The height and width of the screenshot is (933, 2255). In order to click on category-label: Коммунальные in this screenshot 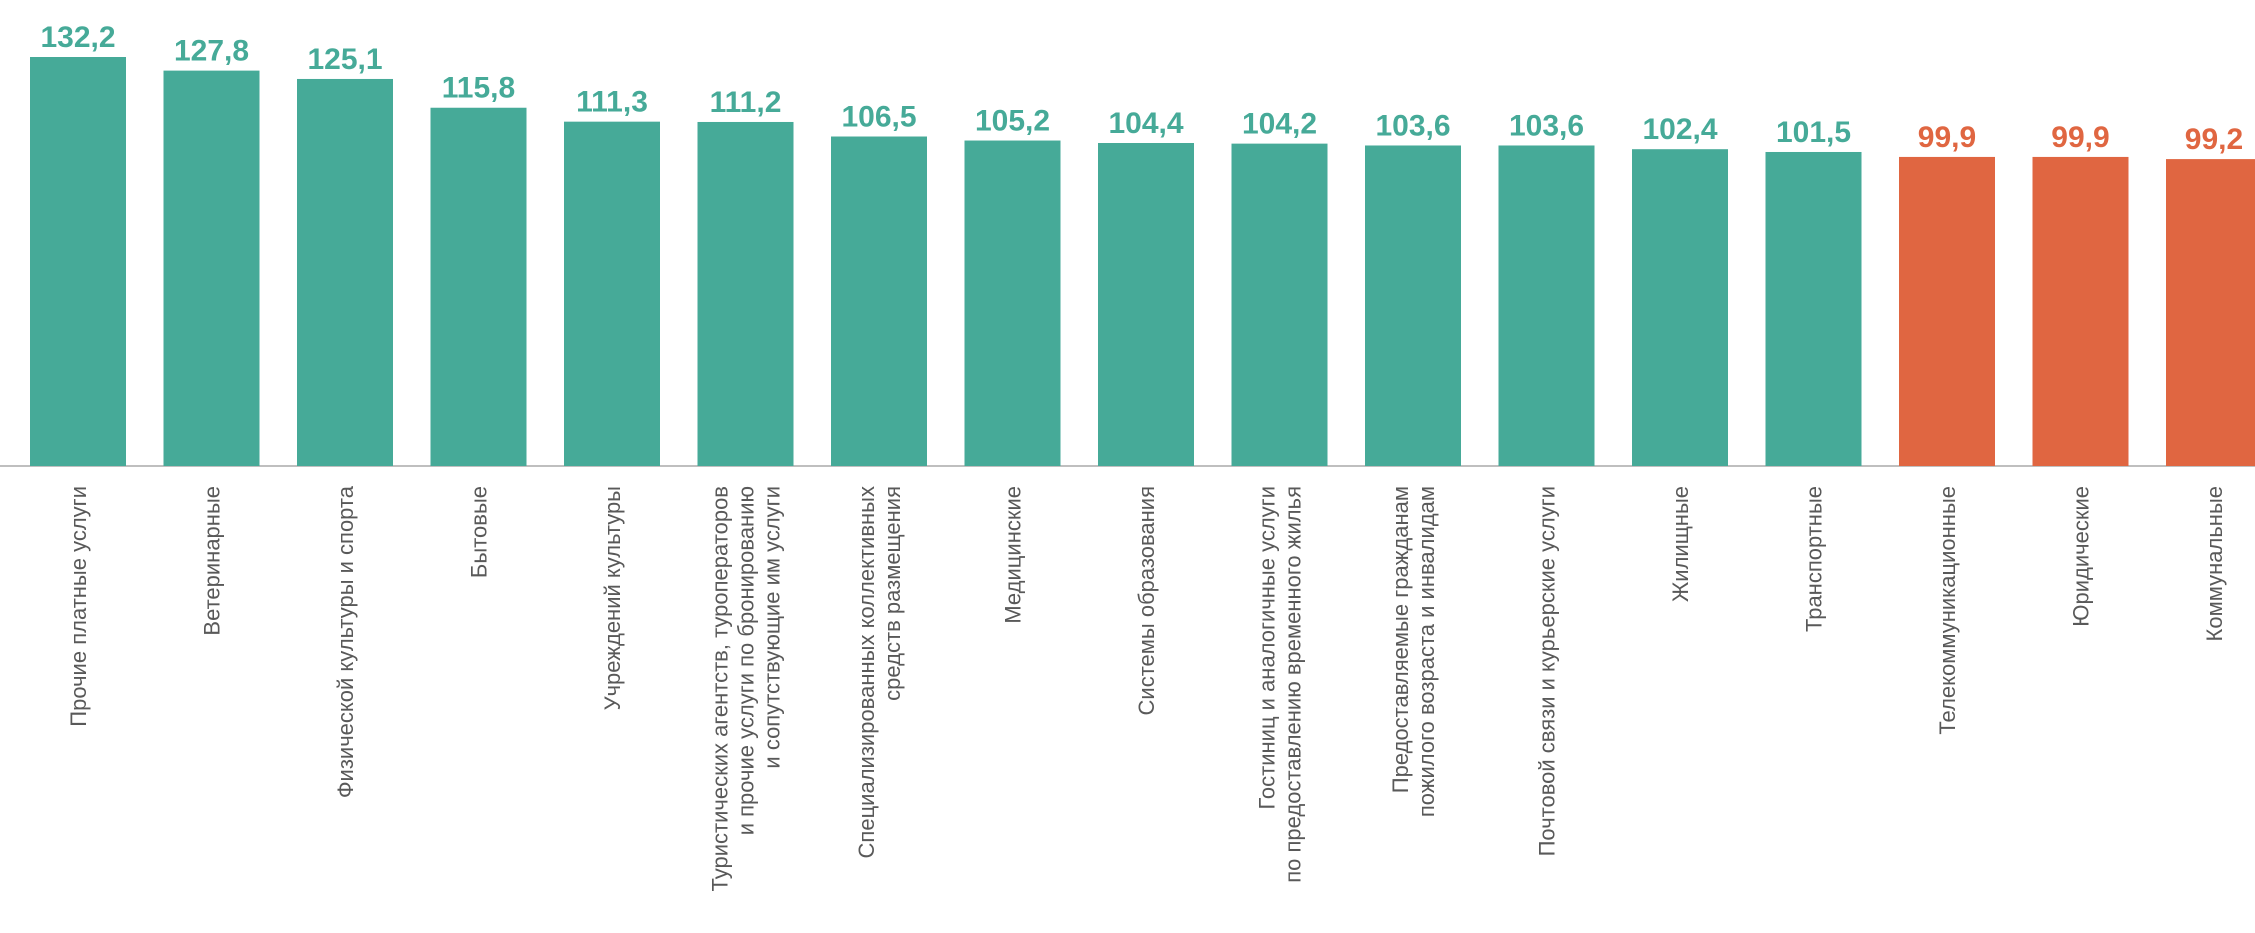, I will do `click(2214, 563)`.